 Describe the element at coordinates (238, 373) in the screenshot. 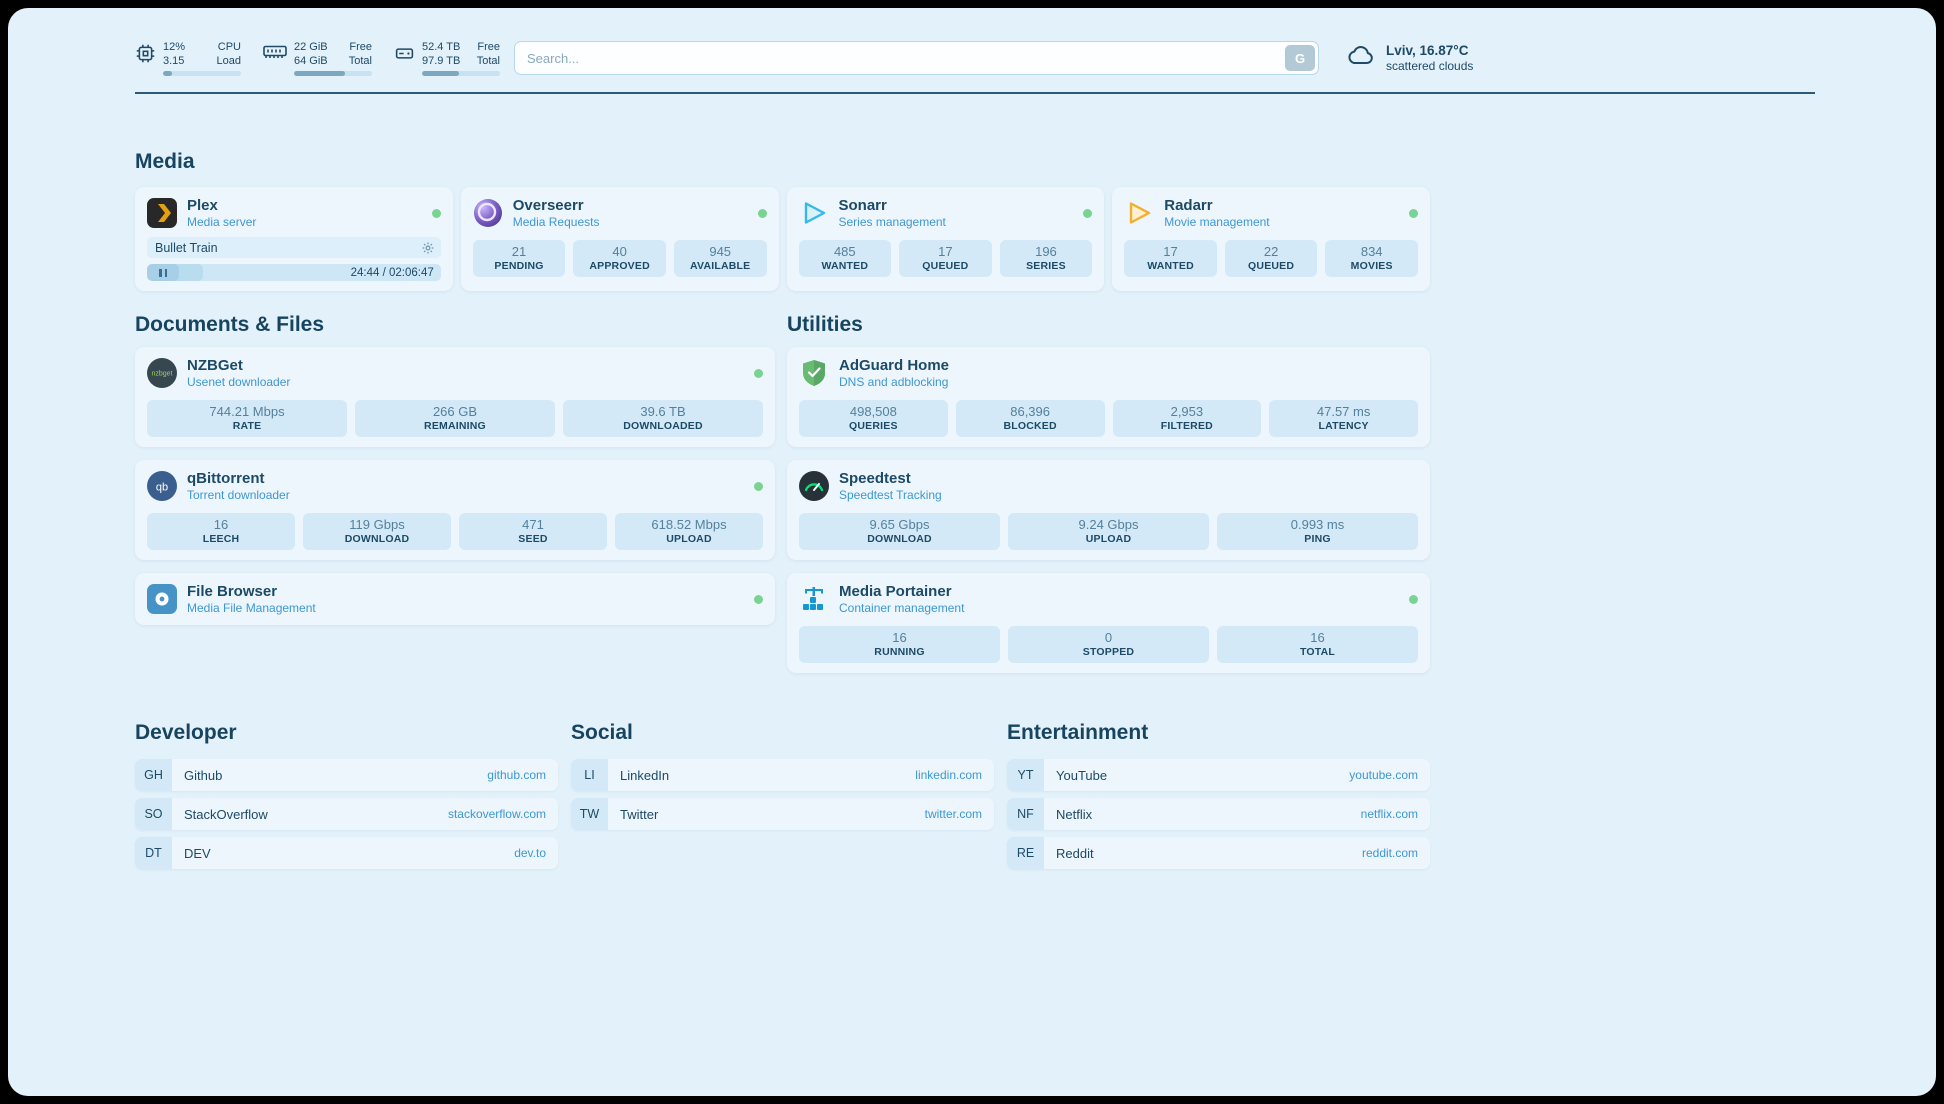

I see `service-titles: NZBGet Usenet downloader` at that location.